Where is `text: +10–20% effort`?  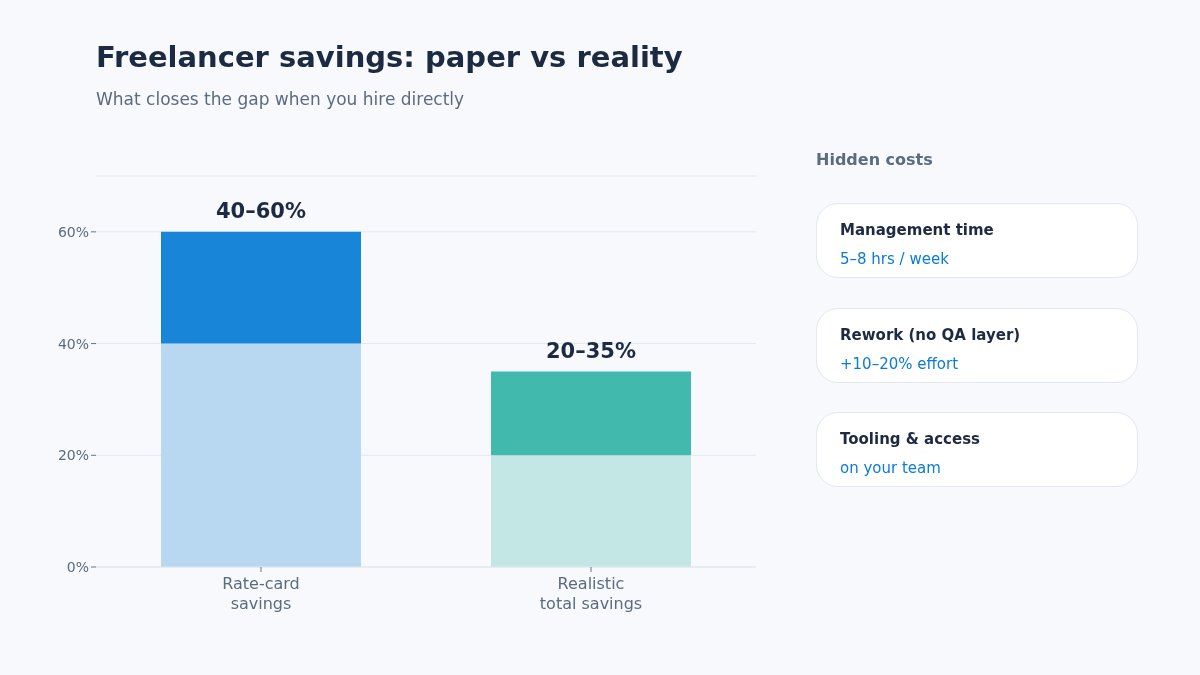
text: +10–20% effort is located at coordinates (899, 363).